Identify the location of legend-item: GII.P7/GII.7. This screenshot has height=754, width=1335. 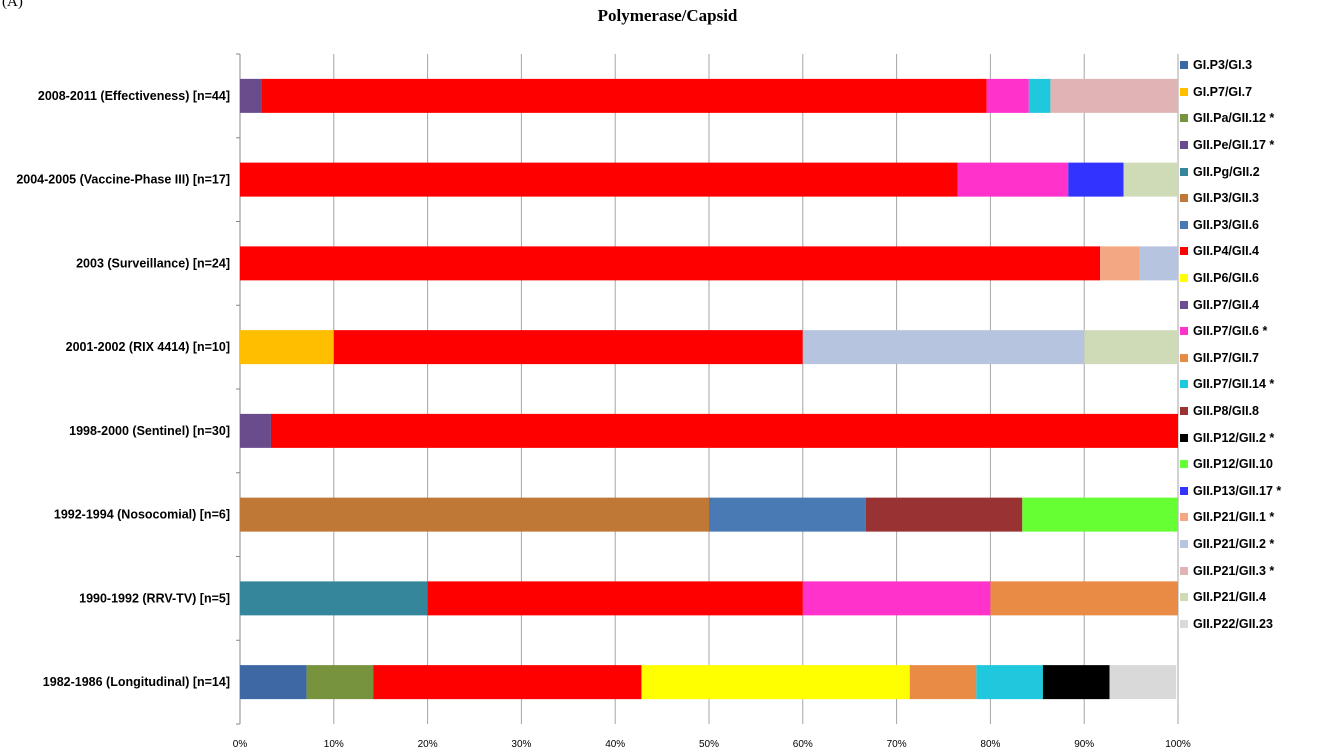
(1255, 358).